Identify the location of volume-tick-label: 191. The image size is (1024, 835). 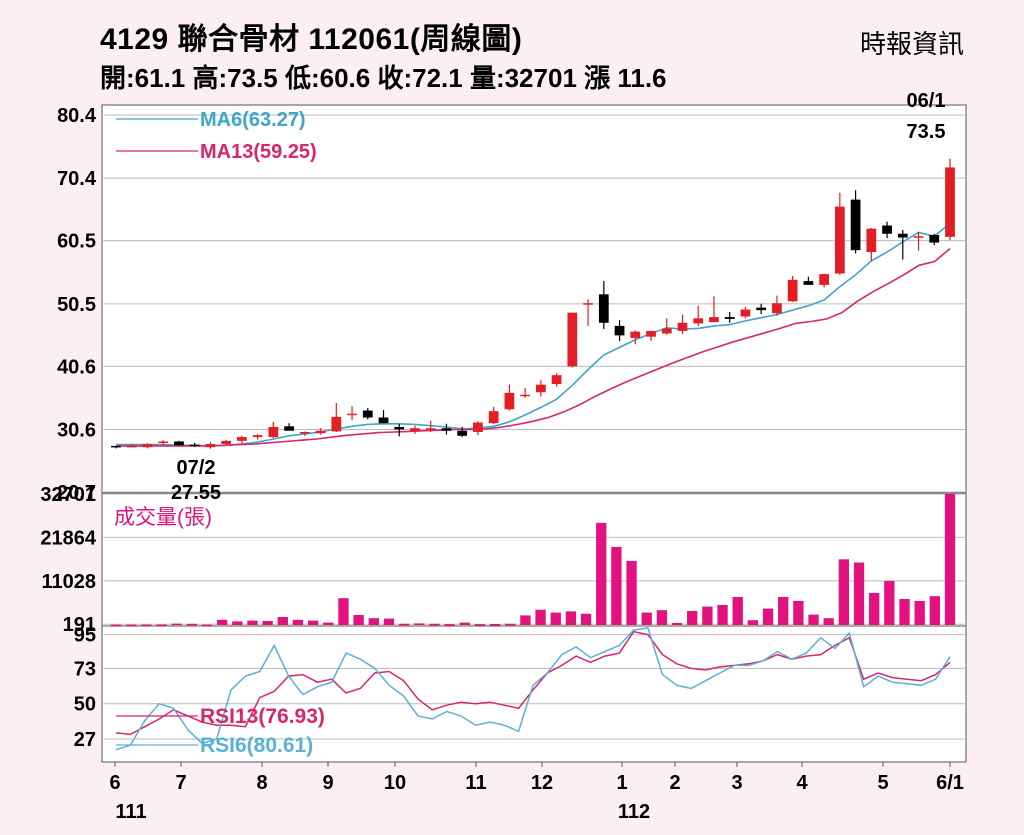
(79, 625).